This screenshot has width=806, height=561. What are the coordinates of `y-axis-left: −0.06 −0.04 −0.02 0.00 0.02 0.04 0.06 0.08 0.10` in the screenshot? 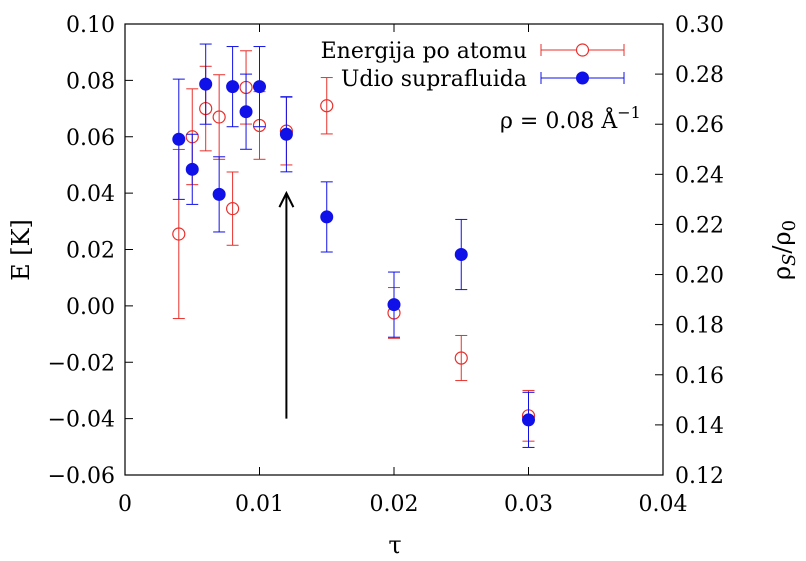 It's located at (90, 251).